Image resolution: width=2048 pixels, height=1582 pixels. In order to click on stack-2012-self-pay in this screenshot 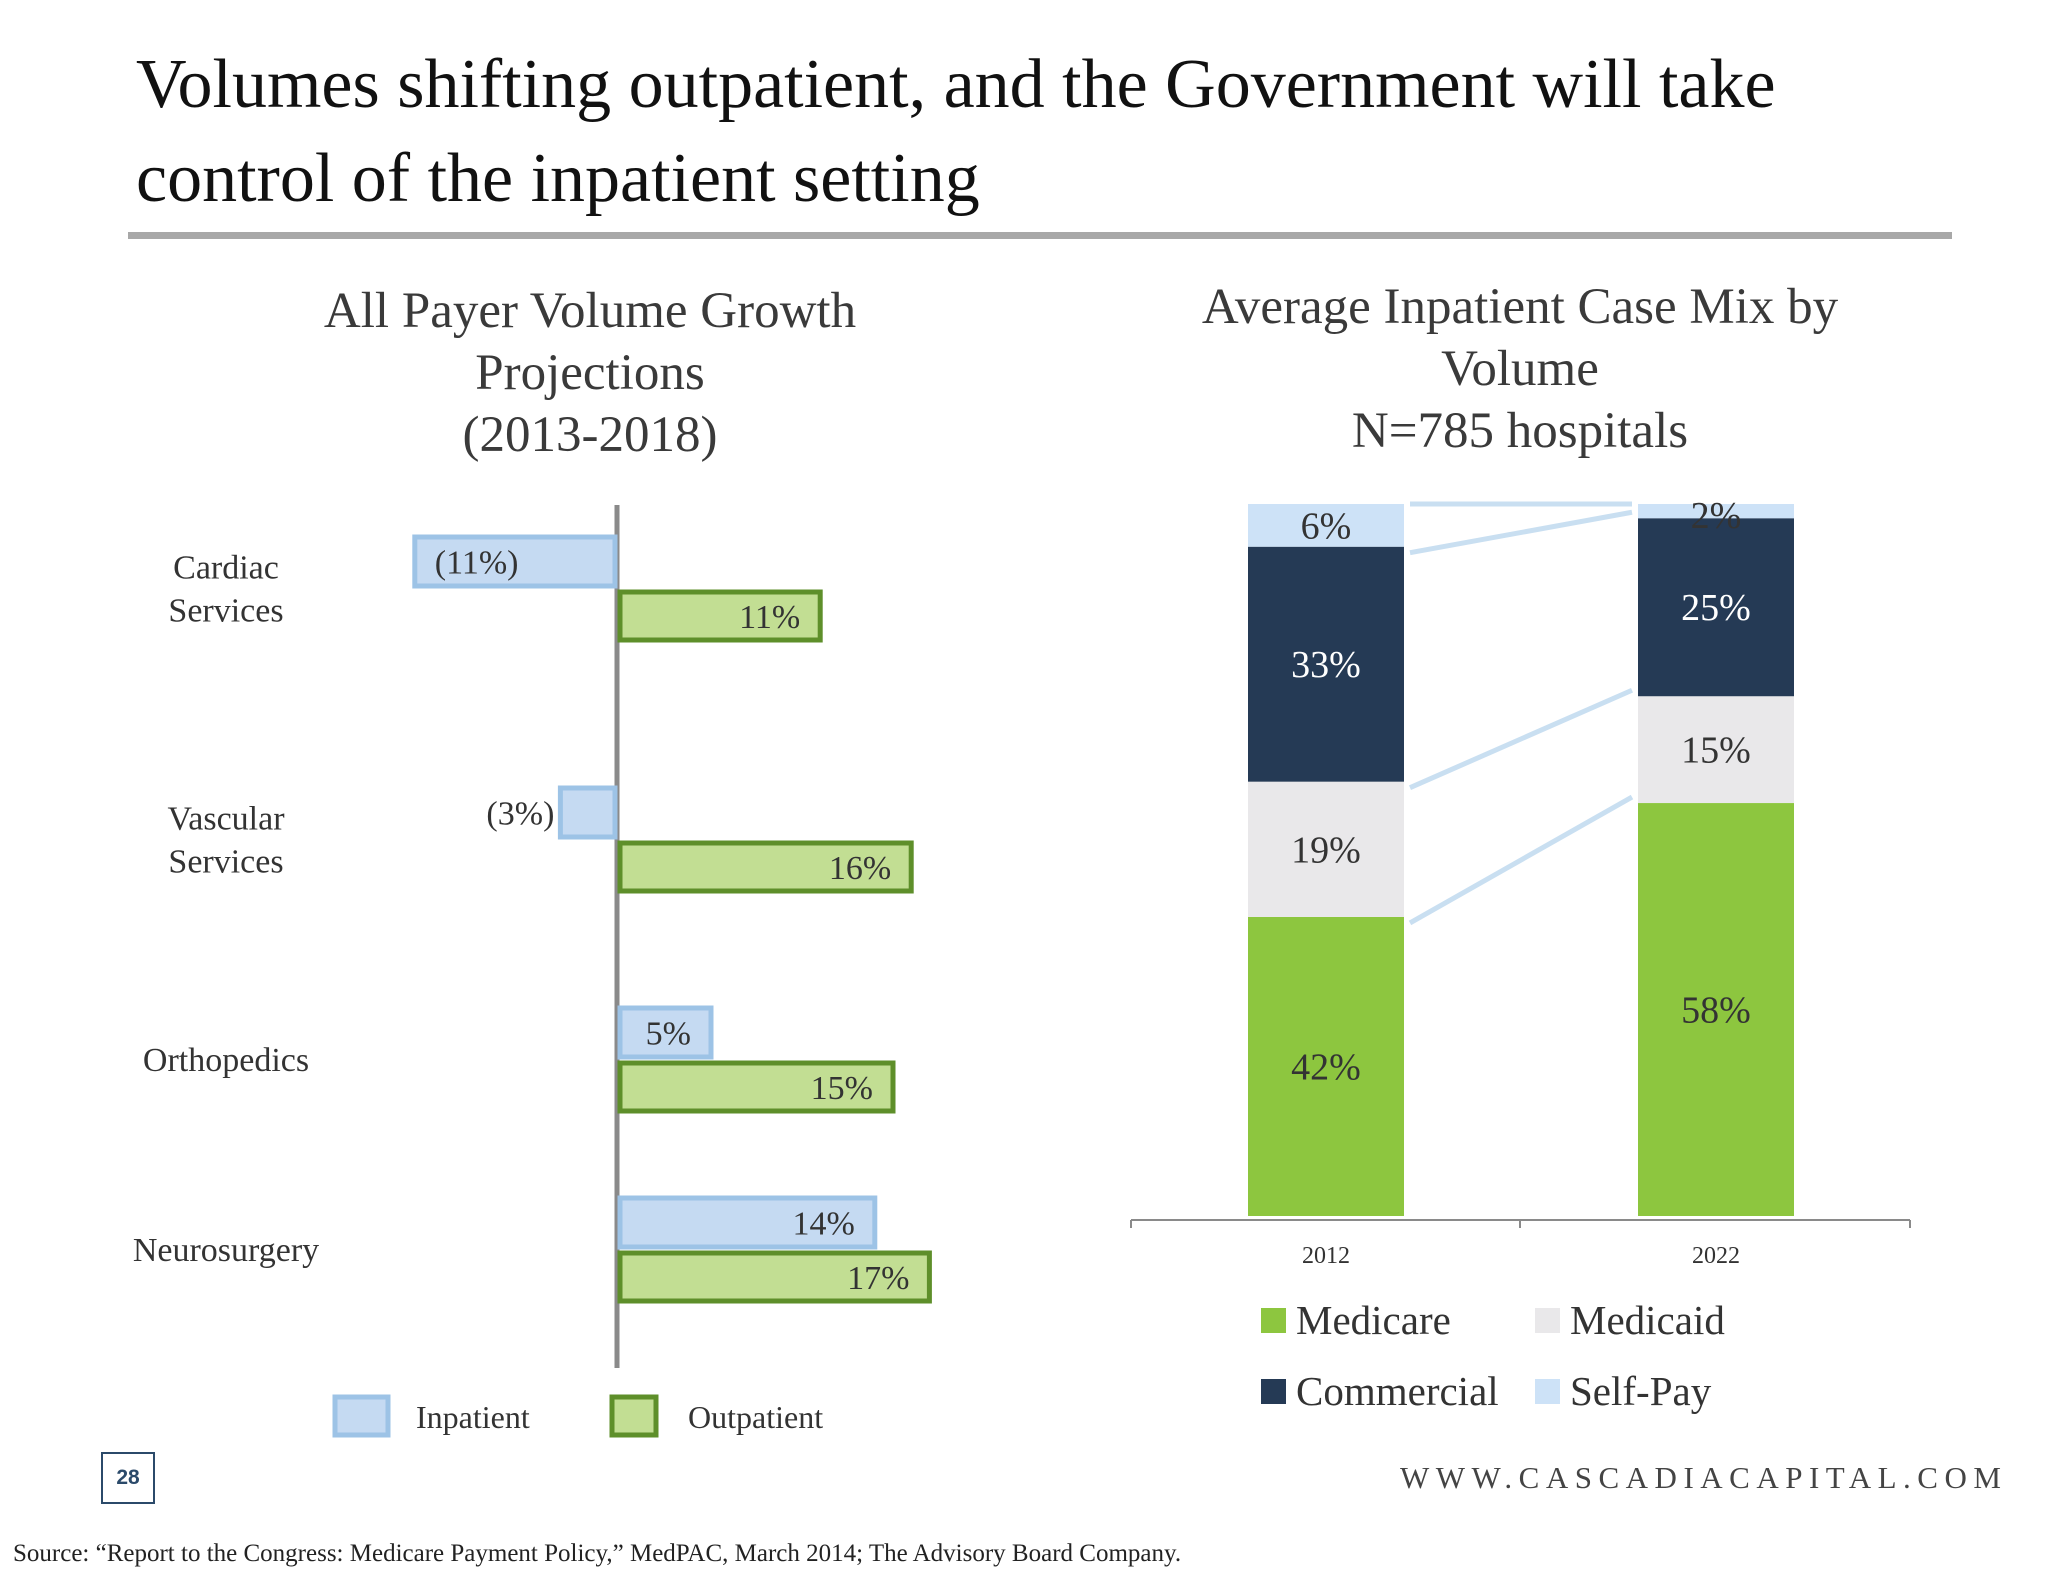, I will do `click(1326, 525)`.